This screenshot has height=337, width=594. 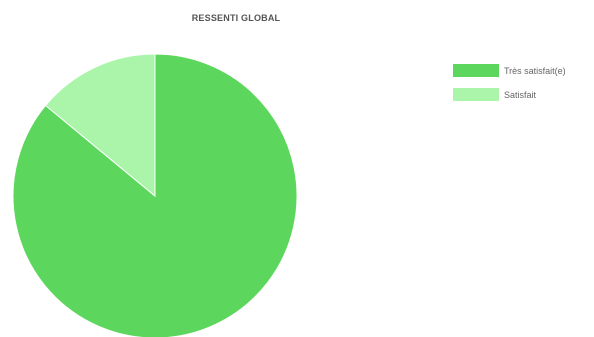 What do you see at coordinates (236, 18) in the screenshot?
I see `chart-title: RESSENTI GLOBAL` at bounding box center [236, 18].